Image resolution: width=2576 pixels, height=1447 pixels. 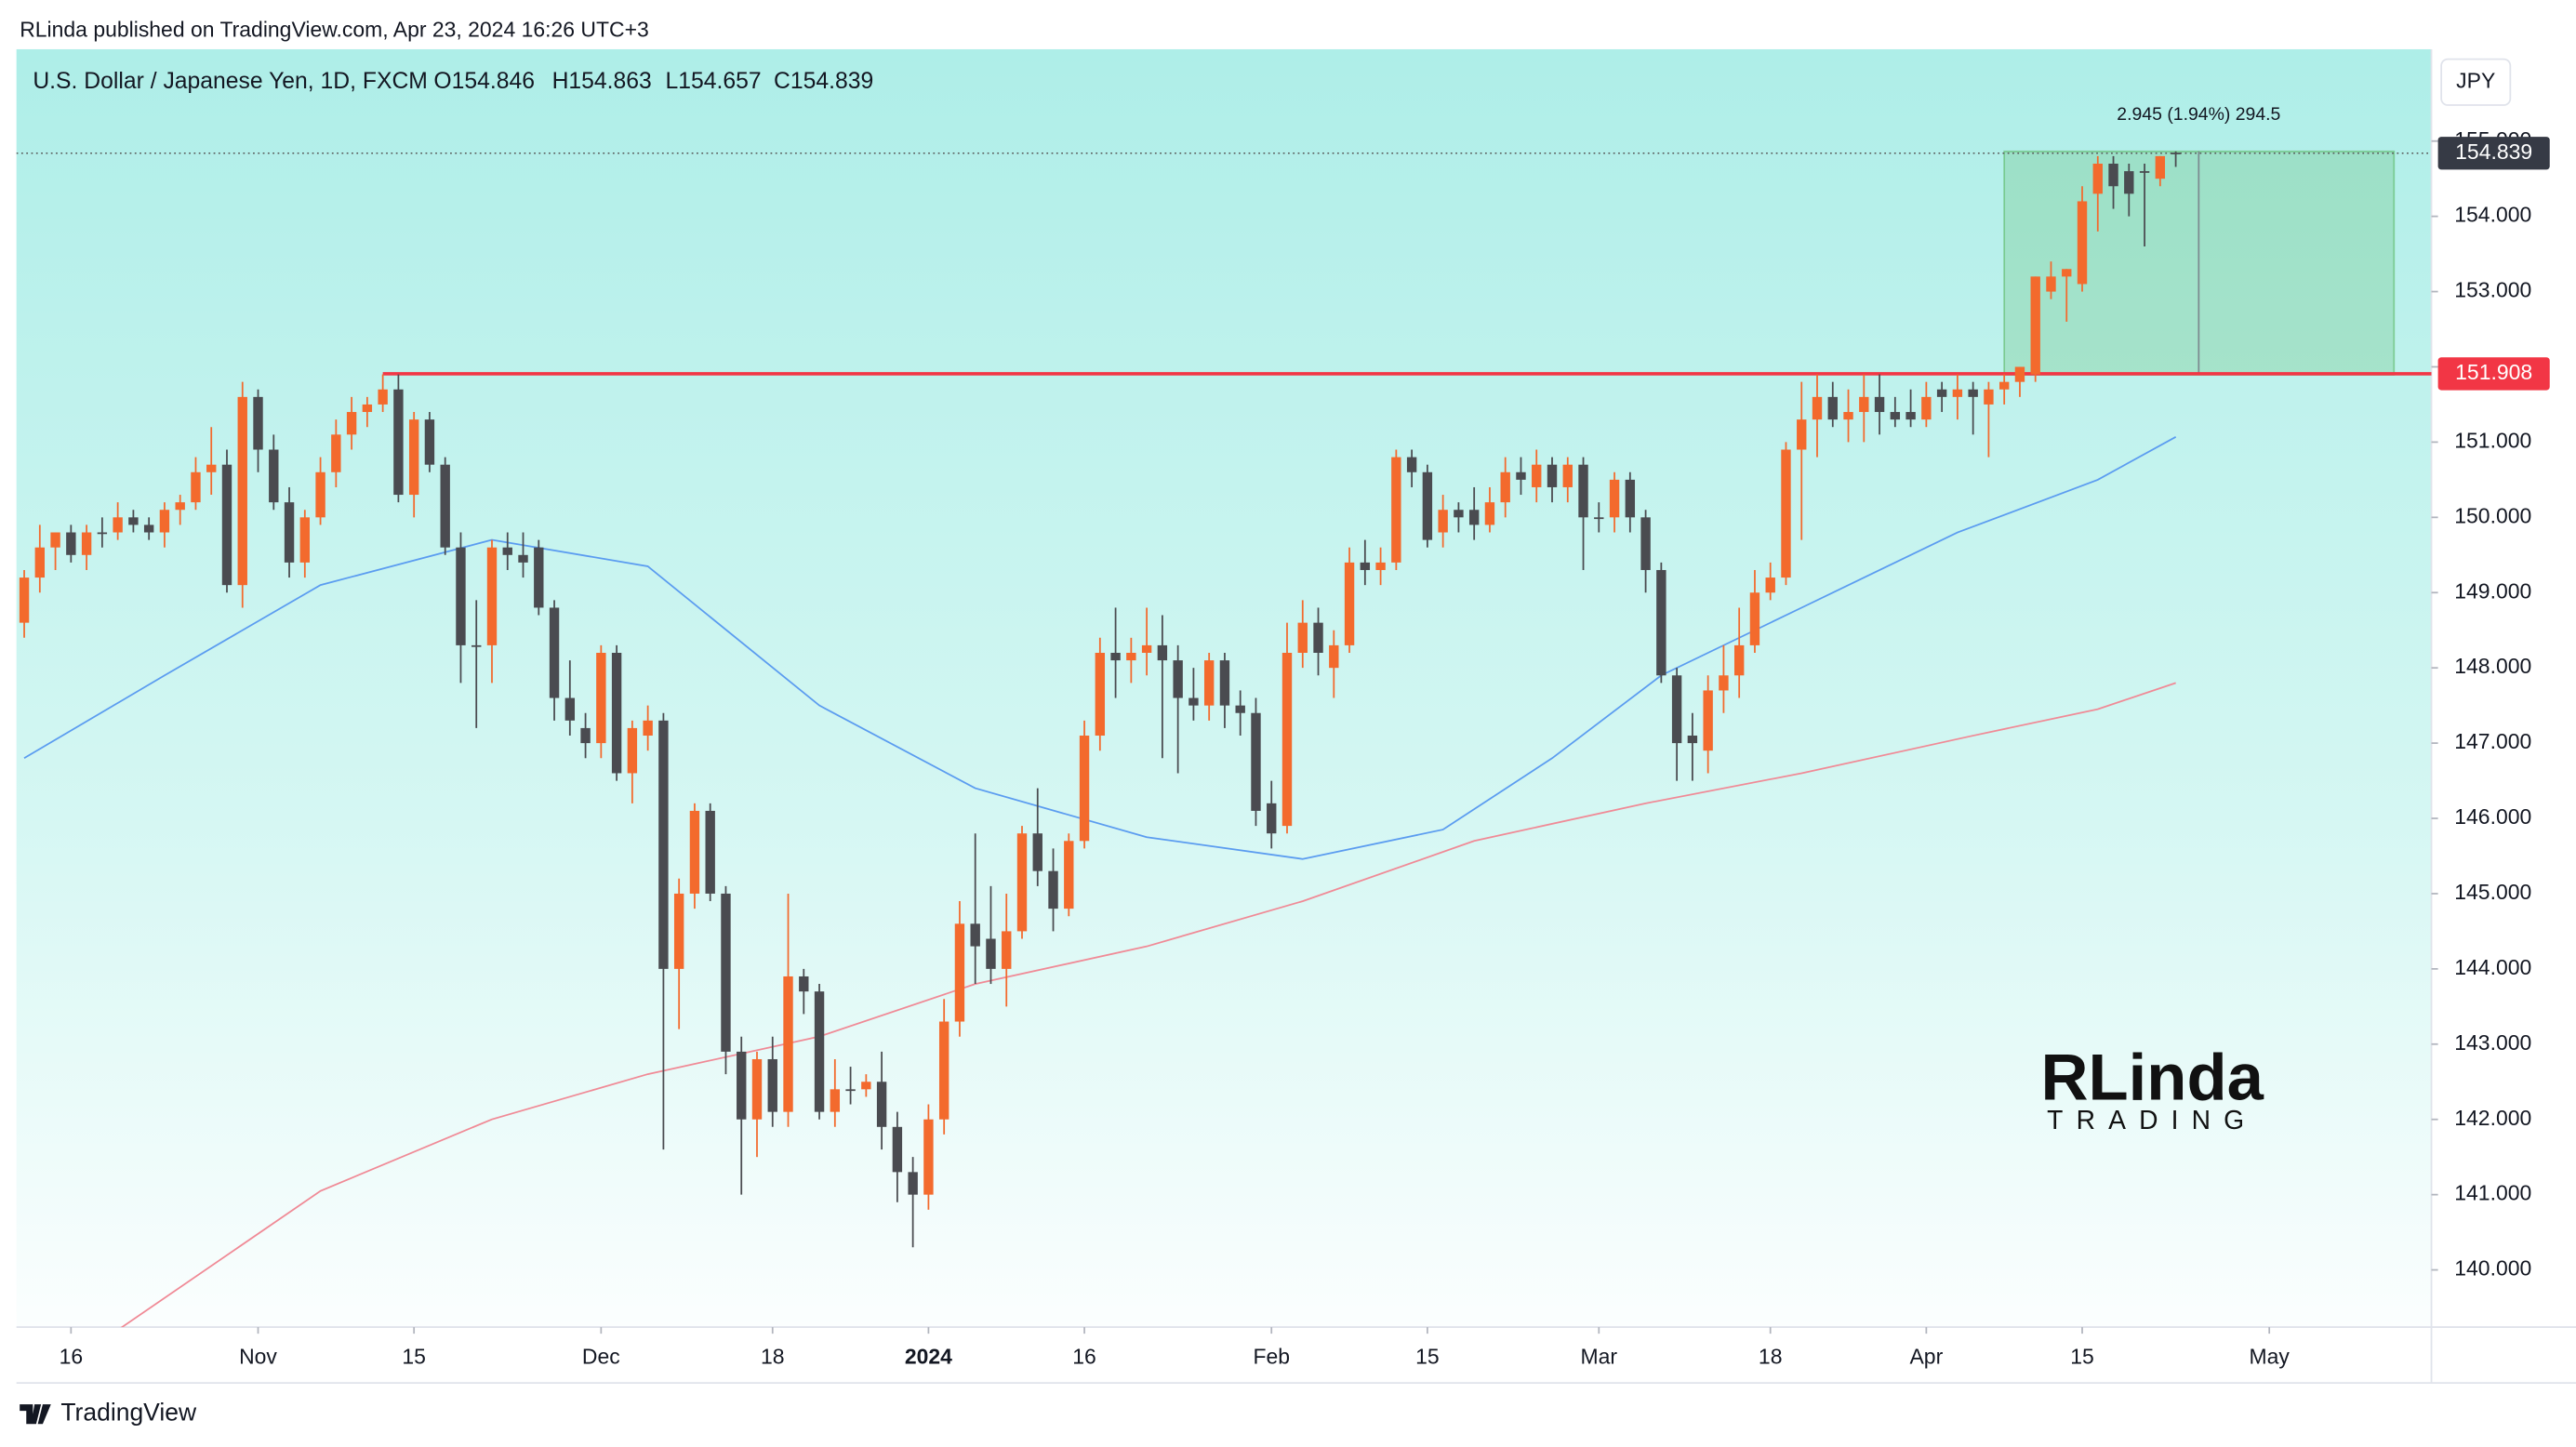 I want to click on y-tick-label: 143.000, so click(x=2492, y=1042).